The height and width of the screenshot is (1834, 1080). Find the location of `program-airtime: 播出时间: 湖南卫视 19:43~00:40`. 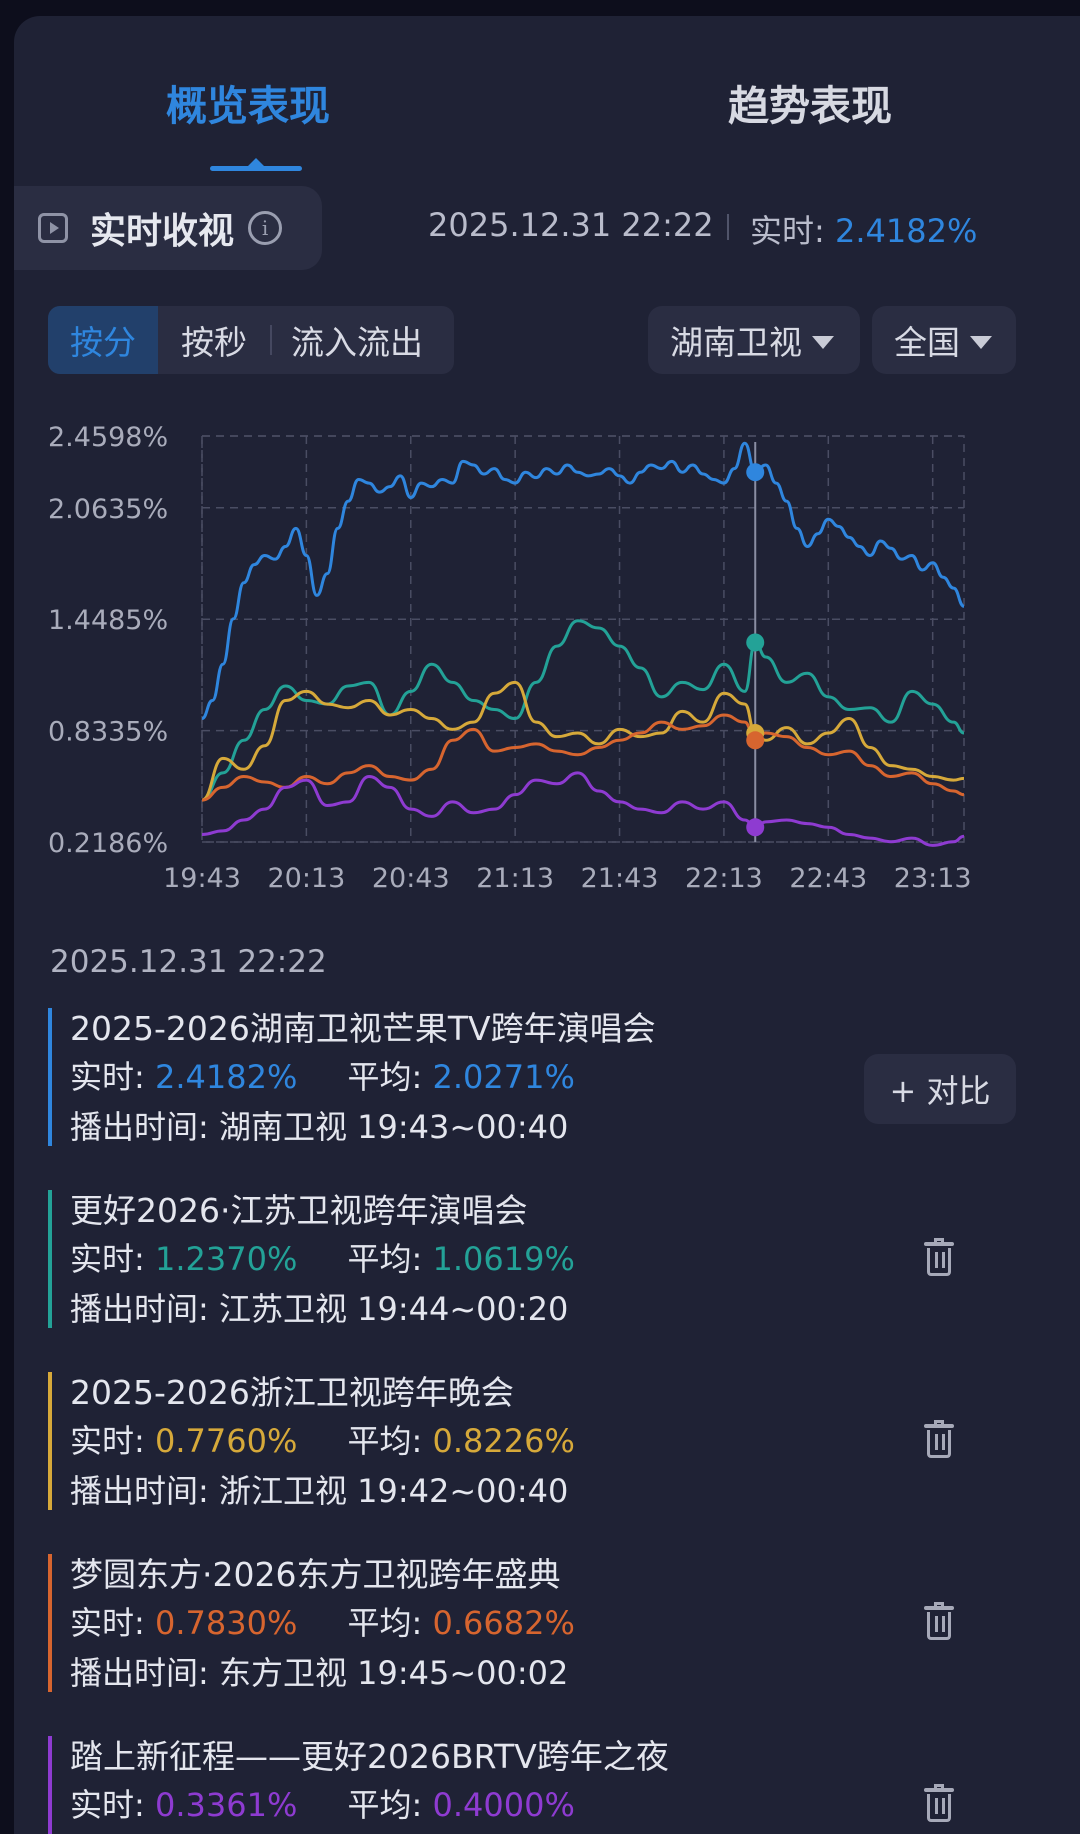

program-airtime: 播出时间: 湖南卫视 19:43~00:40 is located at coordinates (319, 1125).